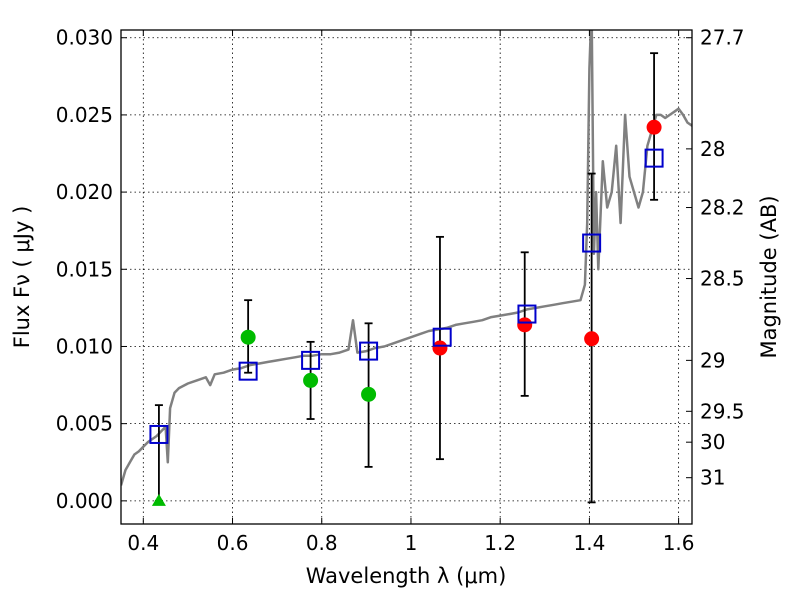 This screenshot has width=800, height=600. What do you see at coordinates (679, 543) in the screenshot?
I see `x-tick-label: 1.6` at bounding box center [679, 543].